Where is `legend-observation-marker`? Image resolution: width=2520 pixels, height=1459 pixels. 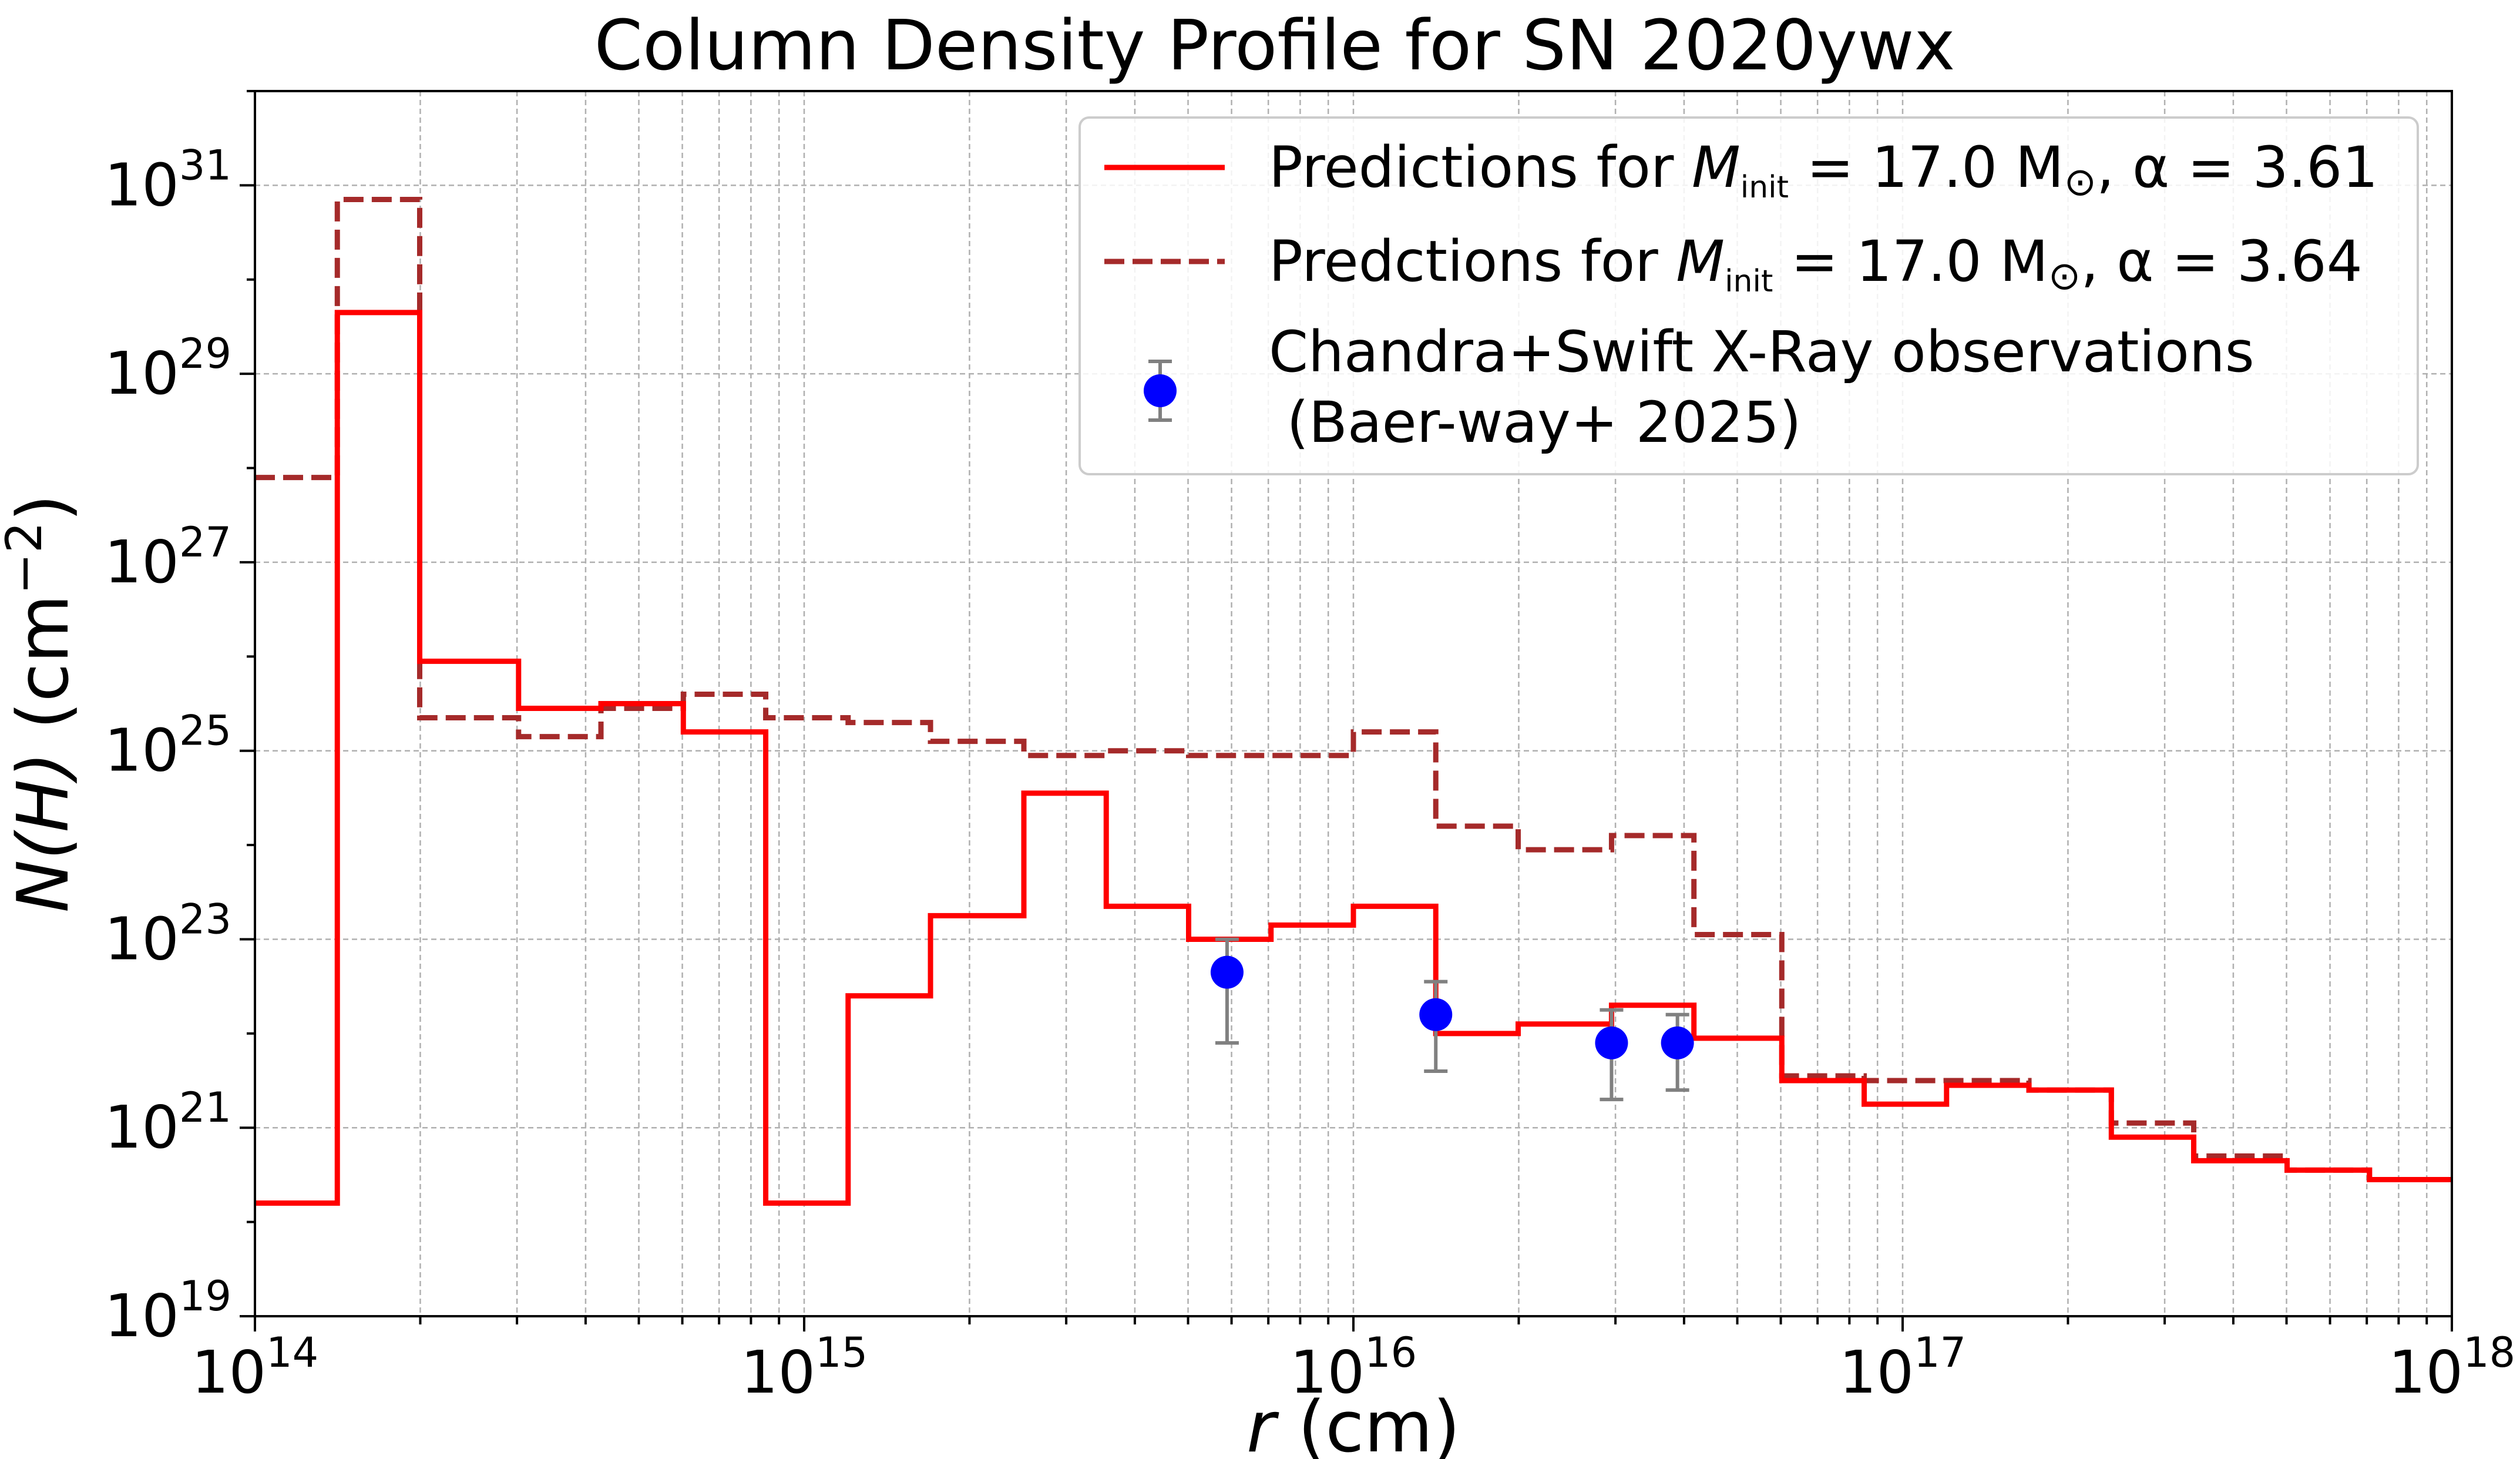 legend-observation-marker is located at coordinates (1160, 390).